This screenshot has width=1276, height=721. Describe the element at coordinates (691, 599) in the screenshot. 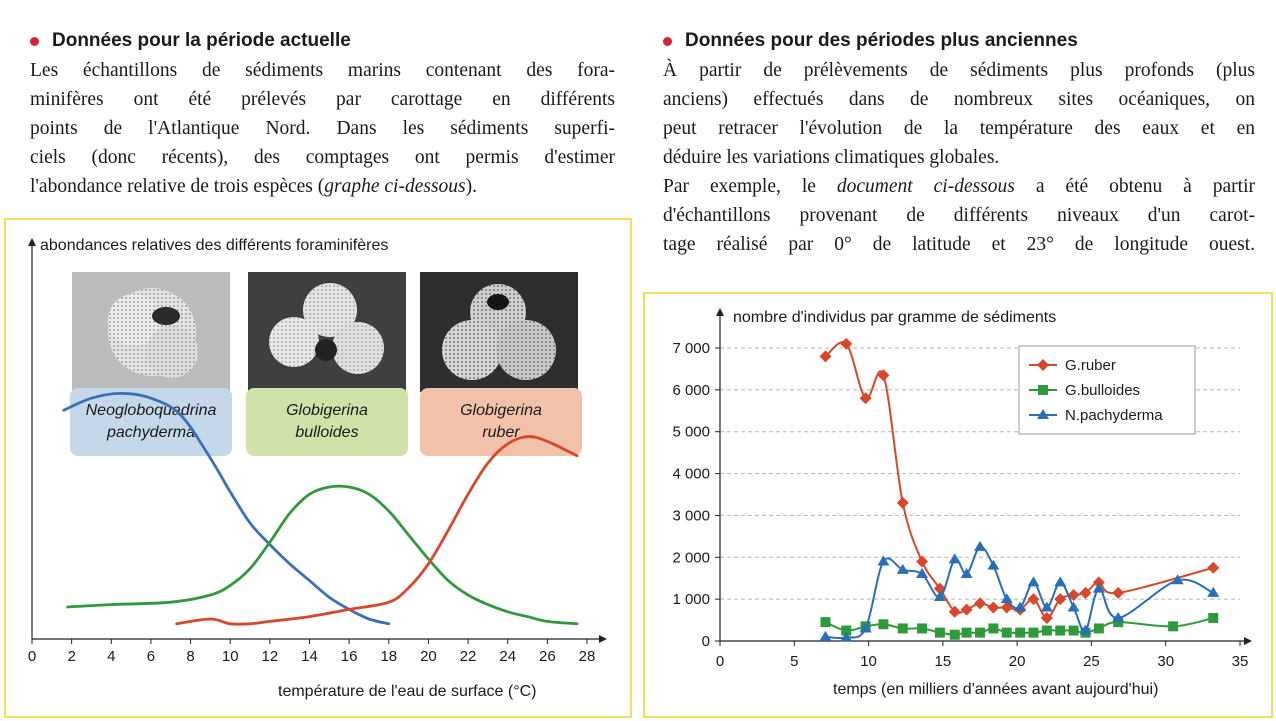

I see `y-tick-label: 1 000` at that location.